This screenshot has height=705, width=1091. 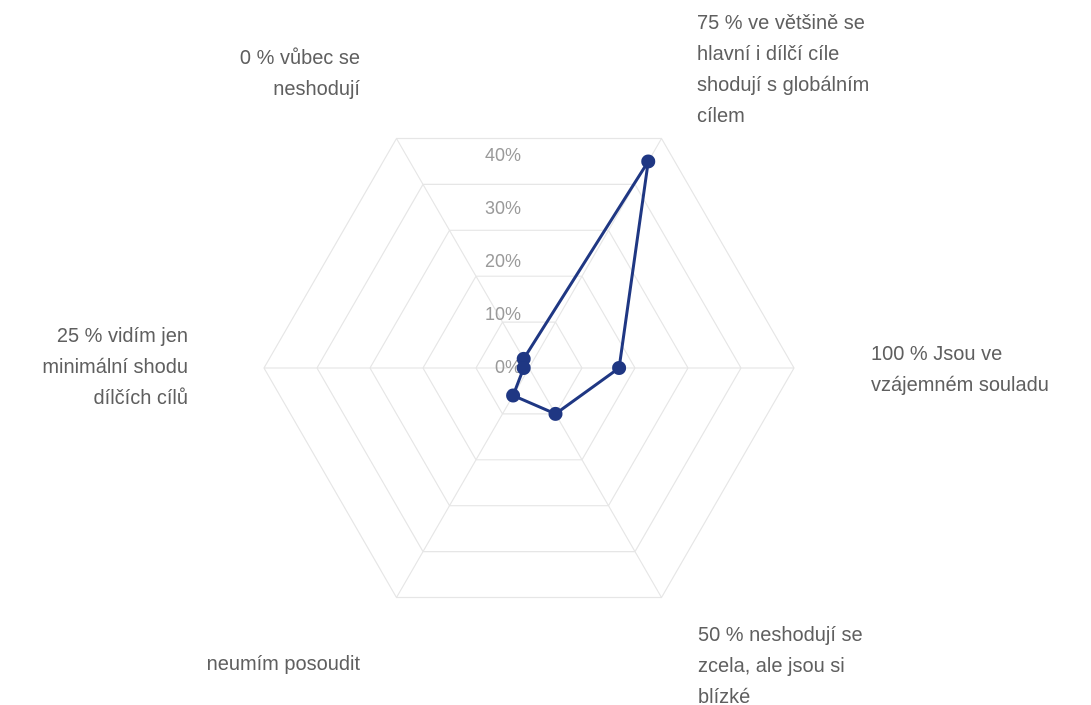 What do you see at coordinates (960, 385) in the screenshot?
I see `axis-label-line: vzájemném souladu` at bounding box center [960, 385].